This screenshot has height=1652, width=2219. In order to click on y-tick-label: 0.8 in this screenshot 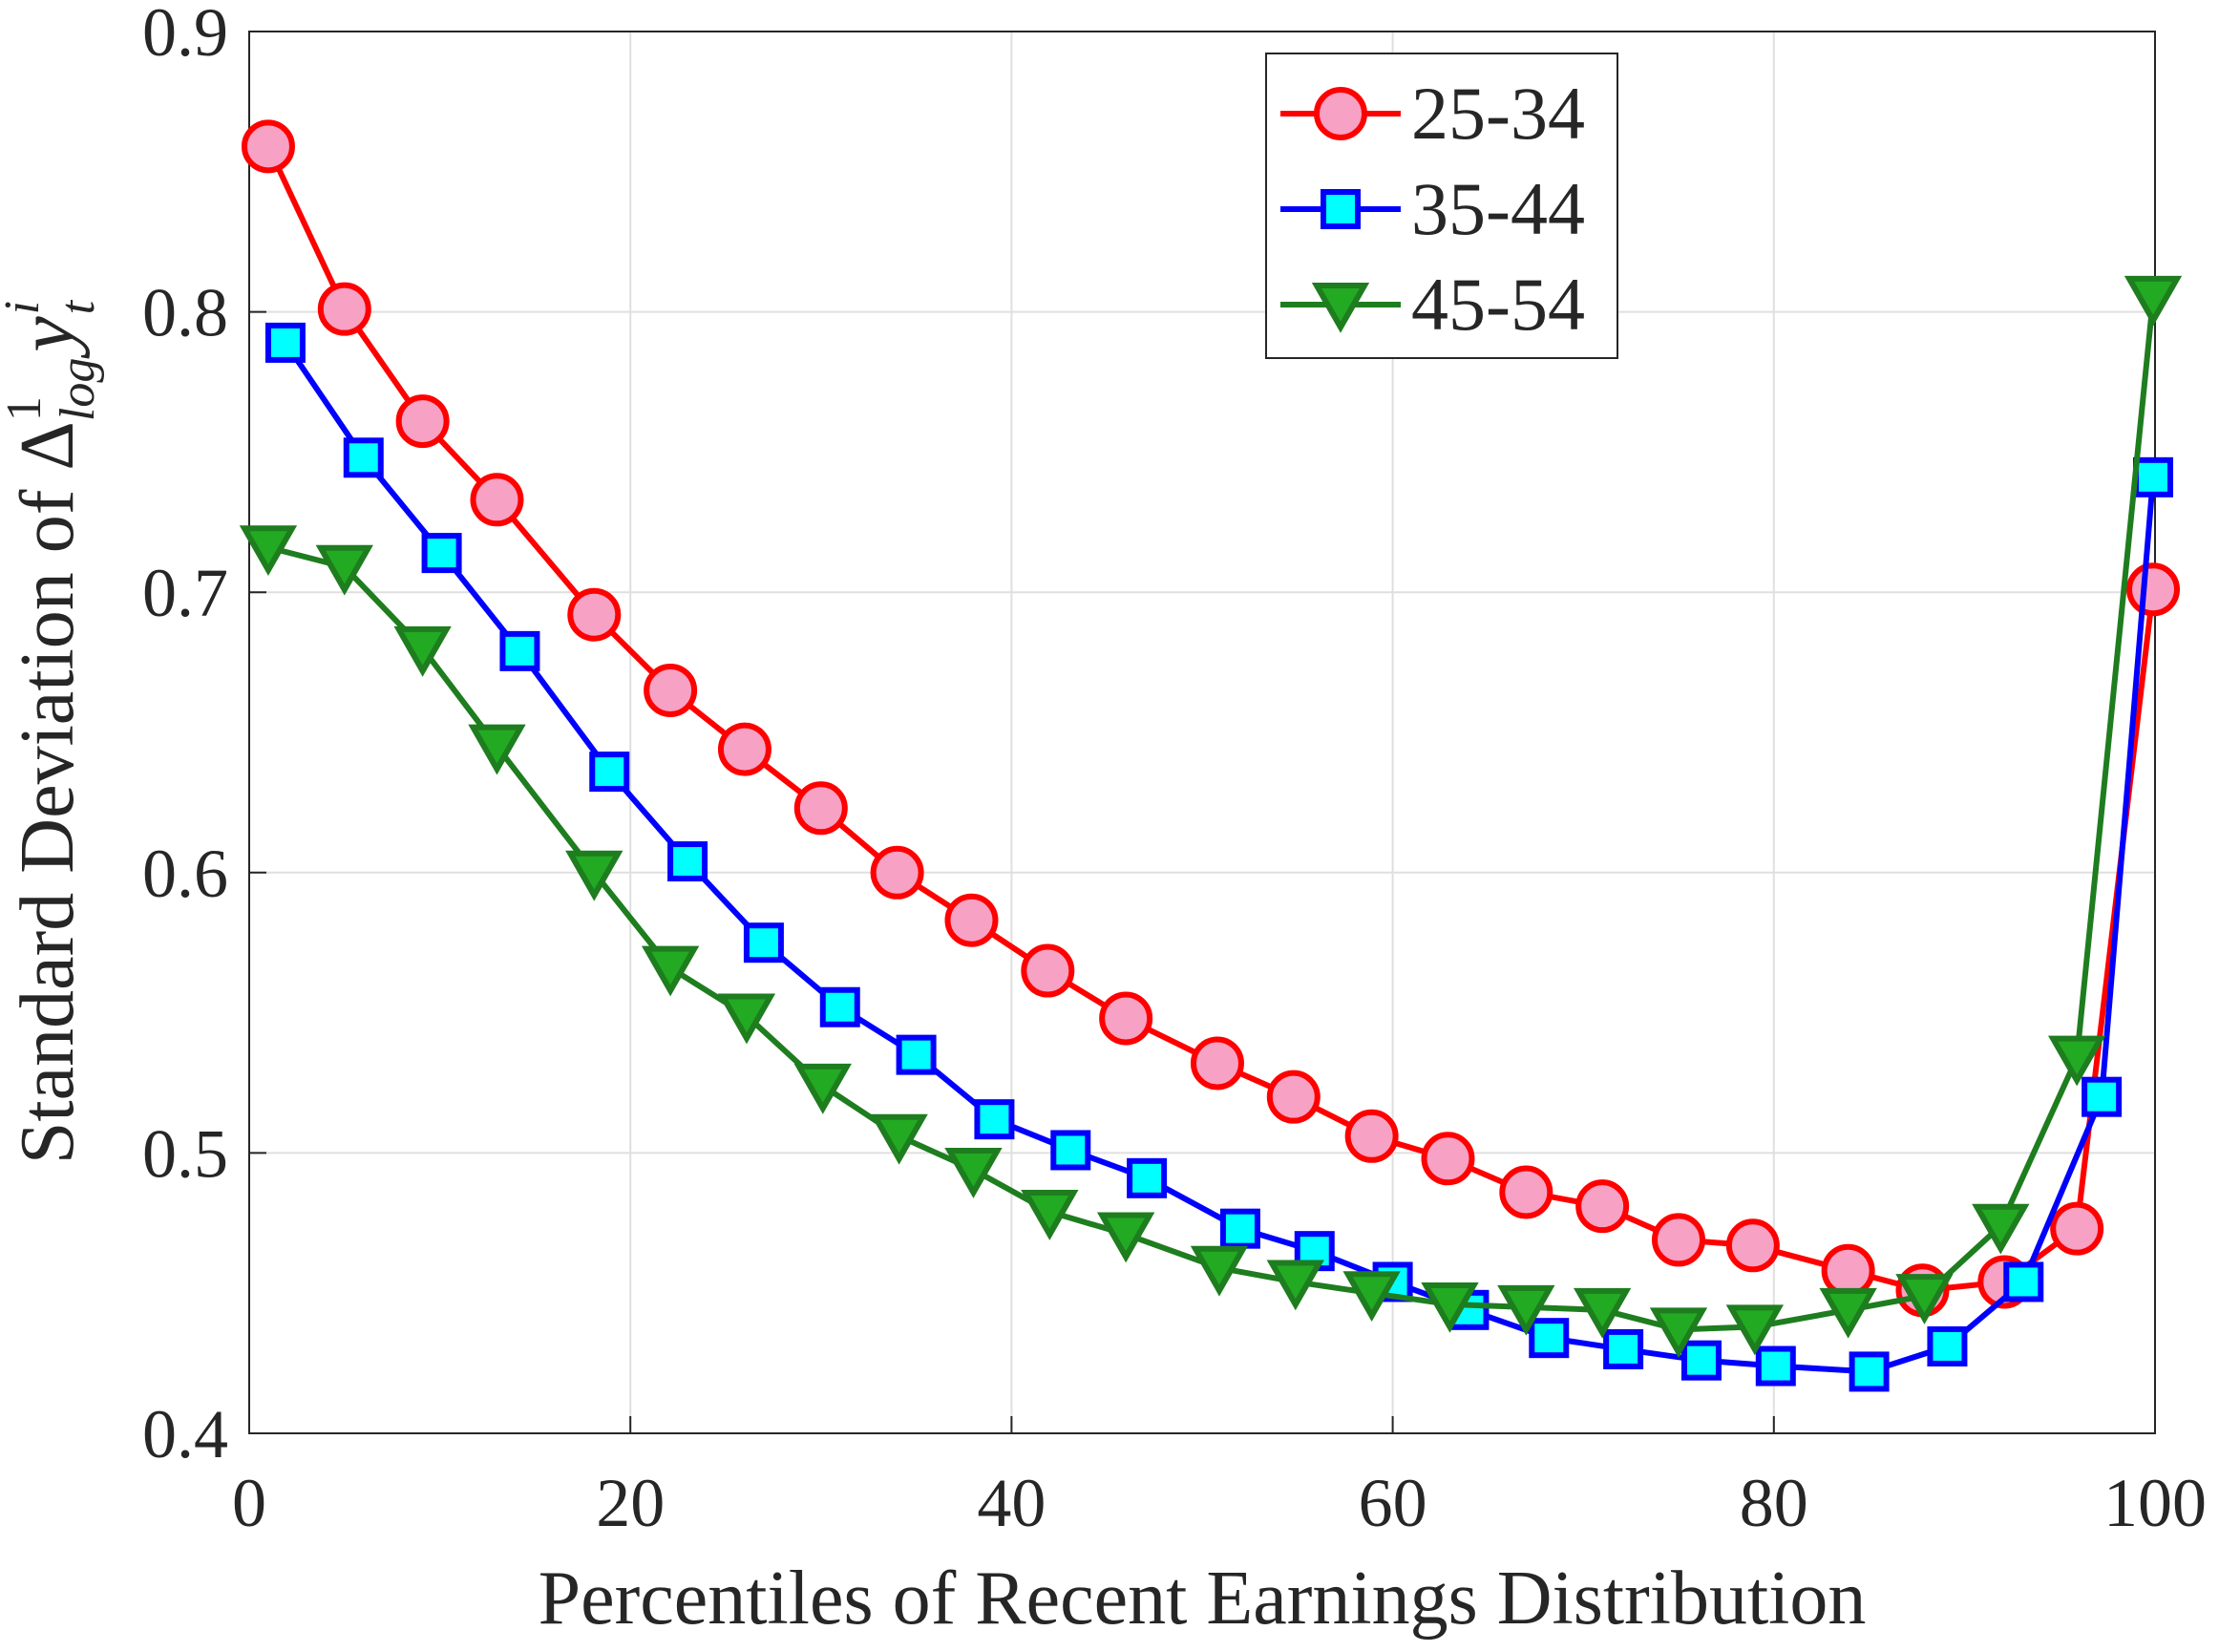, I will do `click(185, 313)`.